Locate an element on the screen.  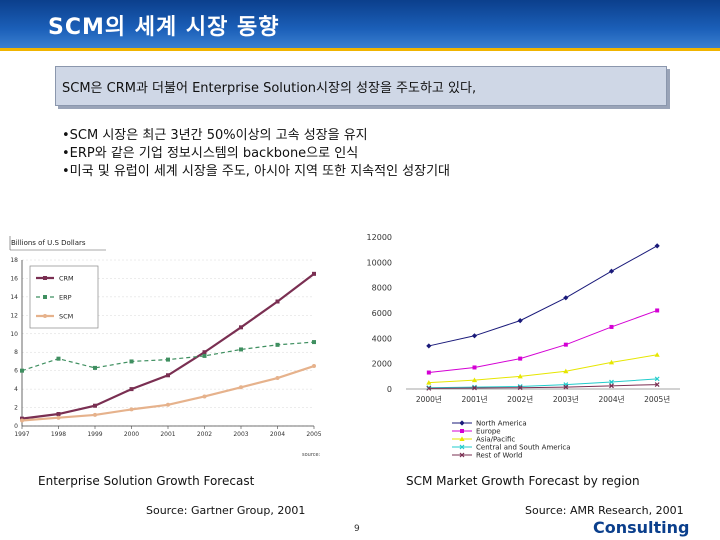
y-tick-label: 4 is located at coordinates (16, 389).